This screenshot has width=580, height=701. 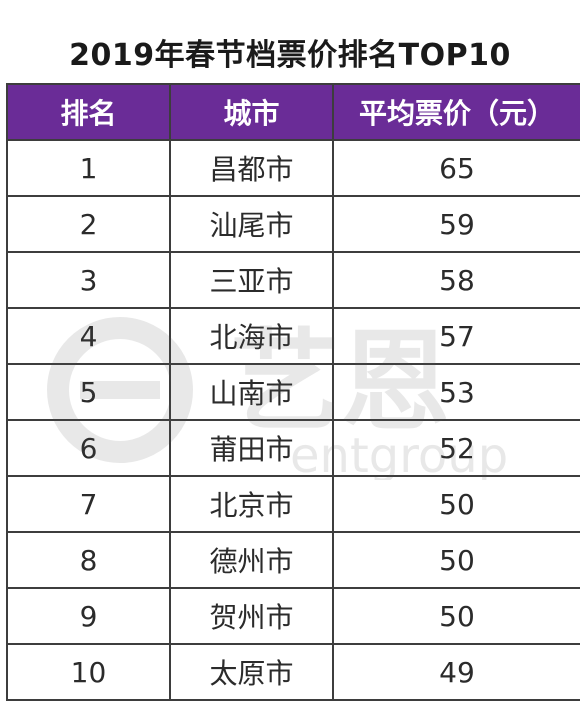 I want to click on cell-city: 山南市, so click(x=251, y=392).